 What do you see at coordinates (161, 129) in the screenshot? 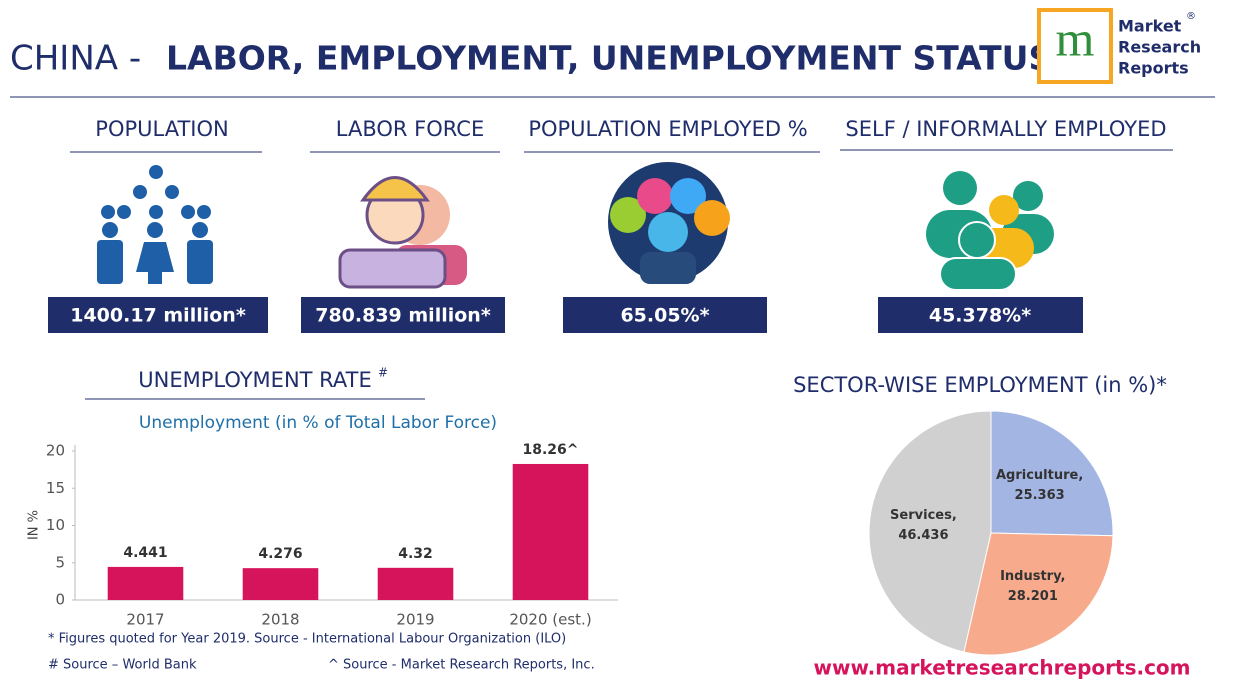
I see `stat-label: POPULATION` at bounding box center [161, 129].